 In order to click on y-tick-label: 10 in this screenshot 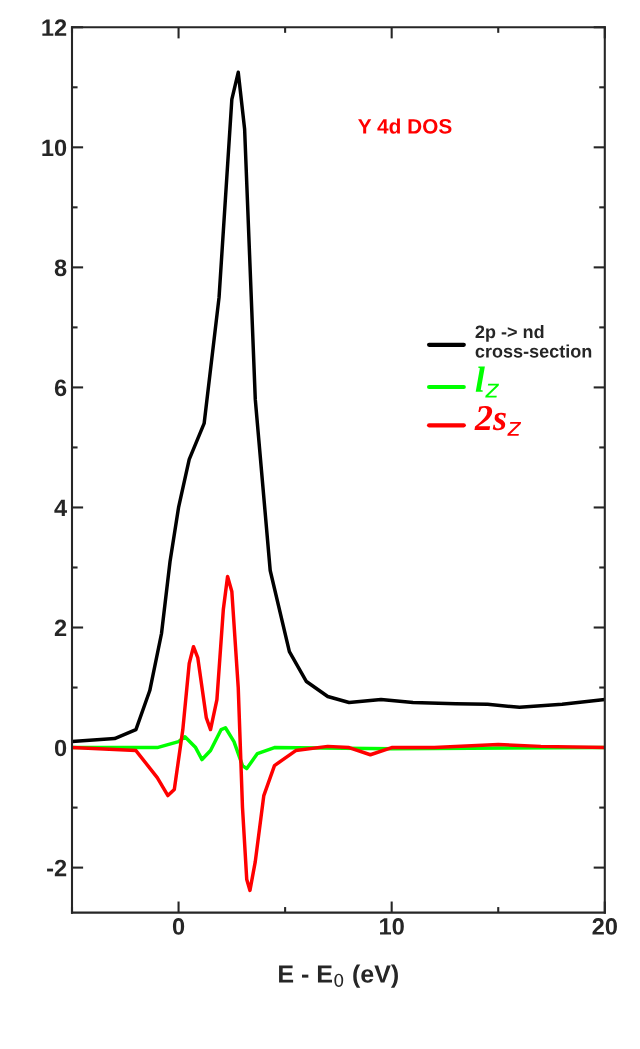, I will do `click(54, 148)`.